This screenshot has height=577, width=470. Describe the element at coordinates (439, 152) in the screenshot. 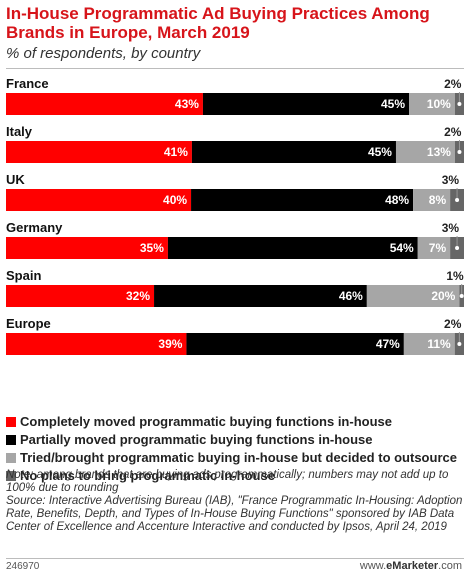

I see `data-label: 13%` at that location.